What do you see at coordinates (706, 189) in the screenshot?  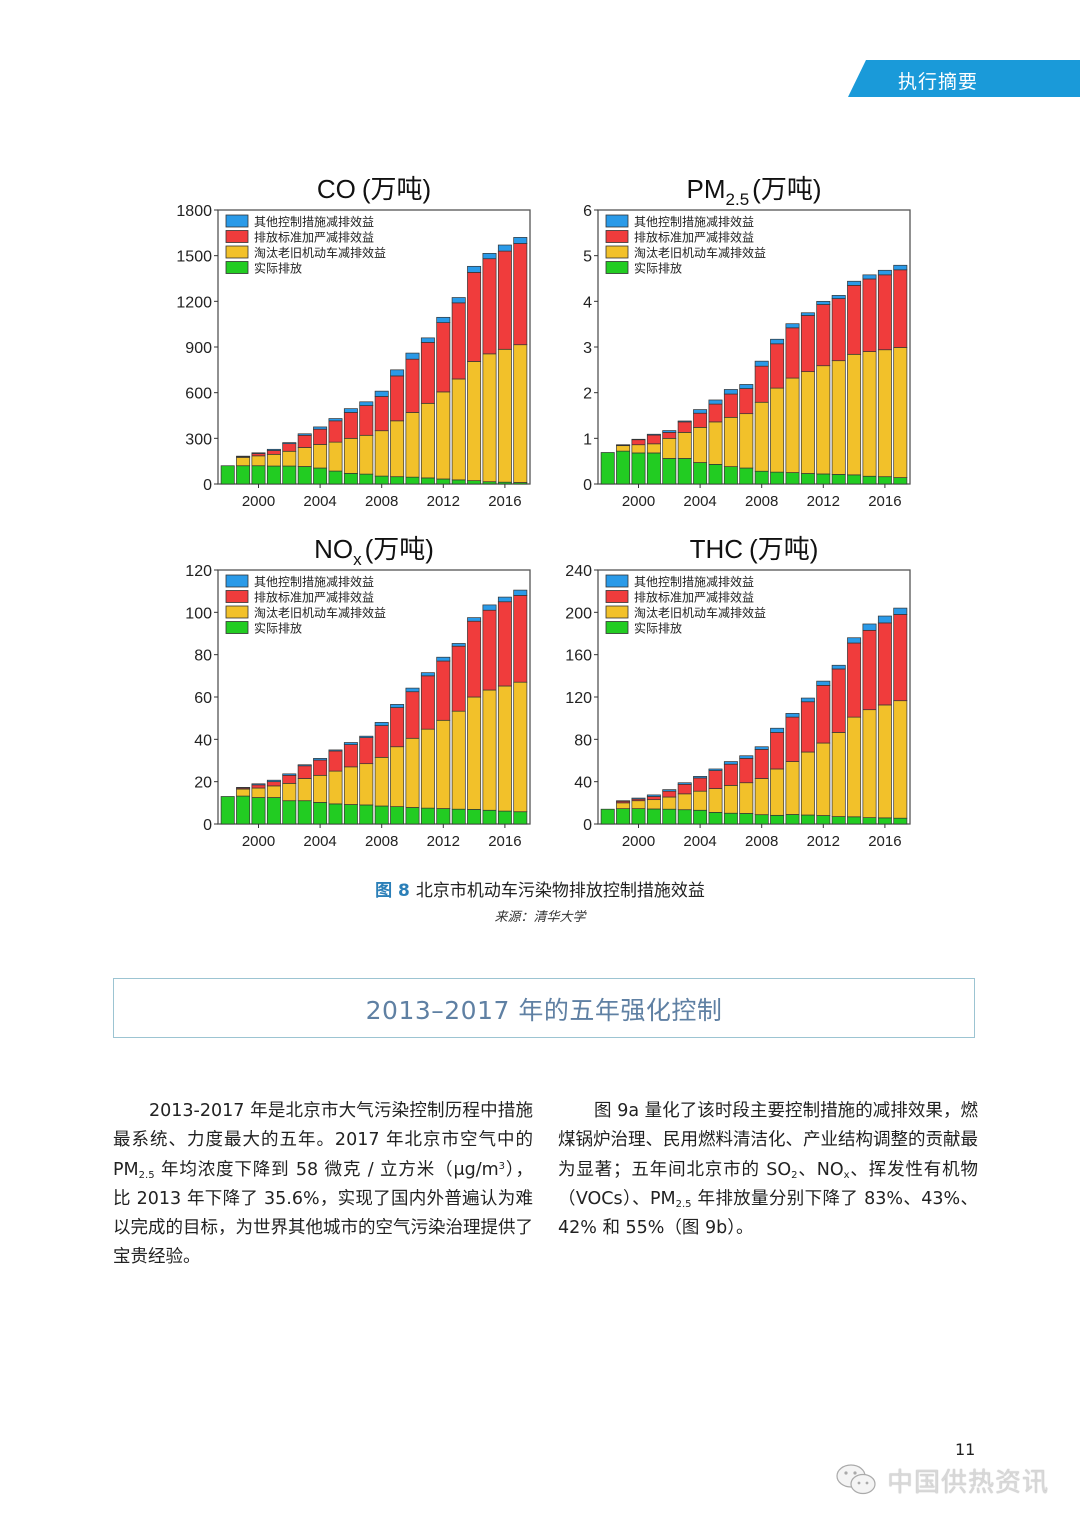 I see `chart-title-main: PM` at bounding box center [706, 189].